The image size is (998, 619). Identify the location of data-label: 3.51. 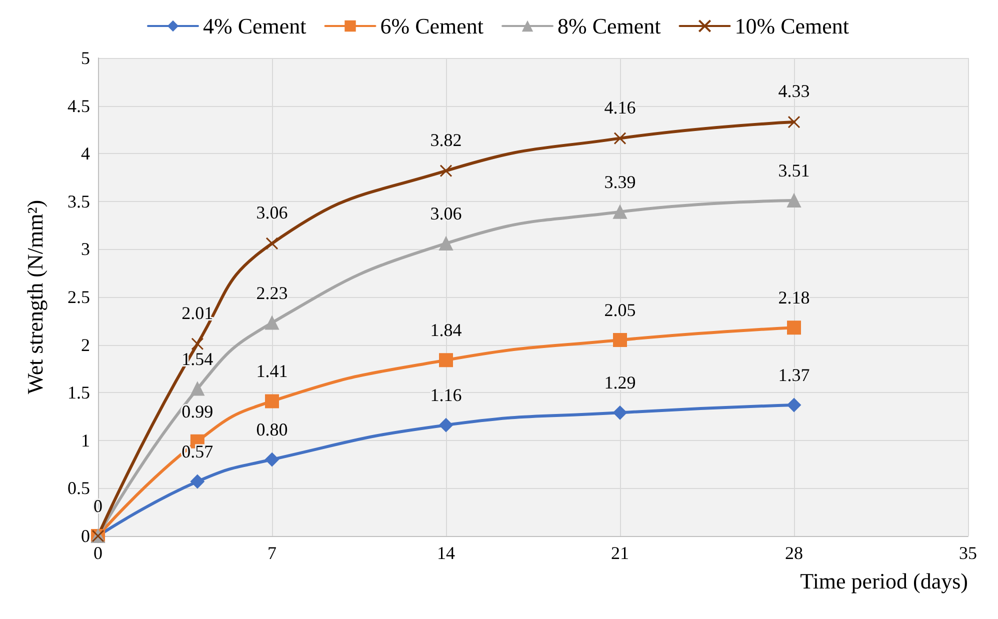
(794, 170).